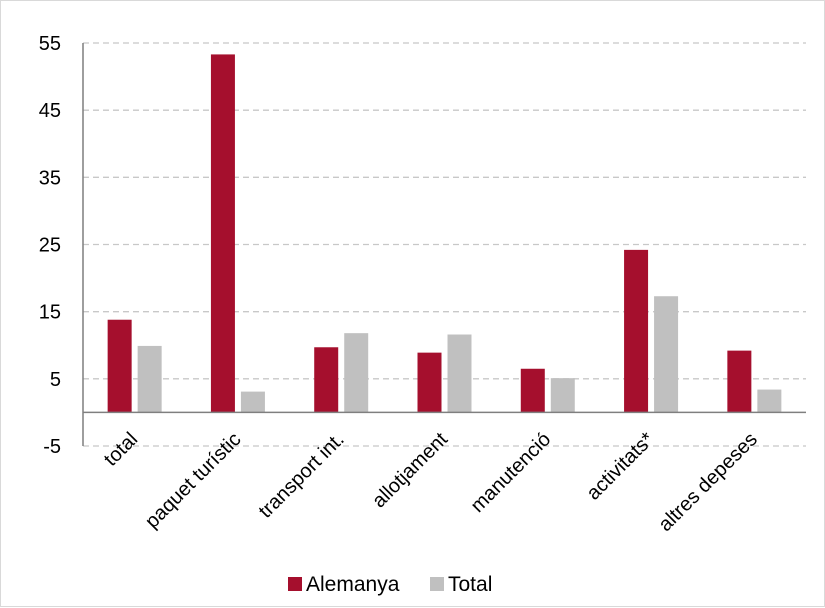 This screenshot has height=608, width=825. What do you see at coordinates (50, 178) in the screenshot?
I see `y-tick-label: 35` at bounding box center [50, 178].